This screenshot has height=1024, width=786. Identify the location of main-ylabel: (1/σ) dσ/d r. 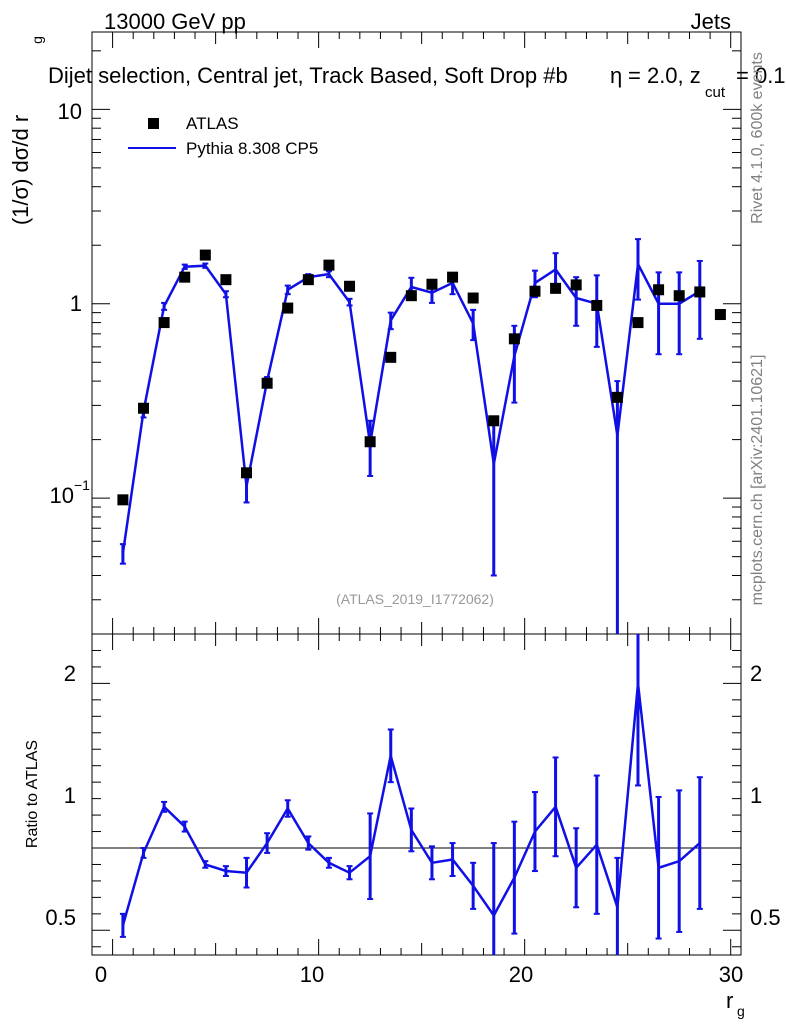
(20, 170).